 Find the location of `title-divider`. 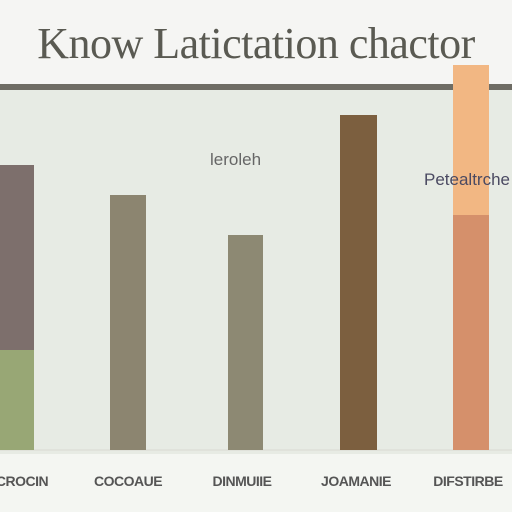

title-divider is located at coordinates (256, 87).